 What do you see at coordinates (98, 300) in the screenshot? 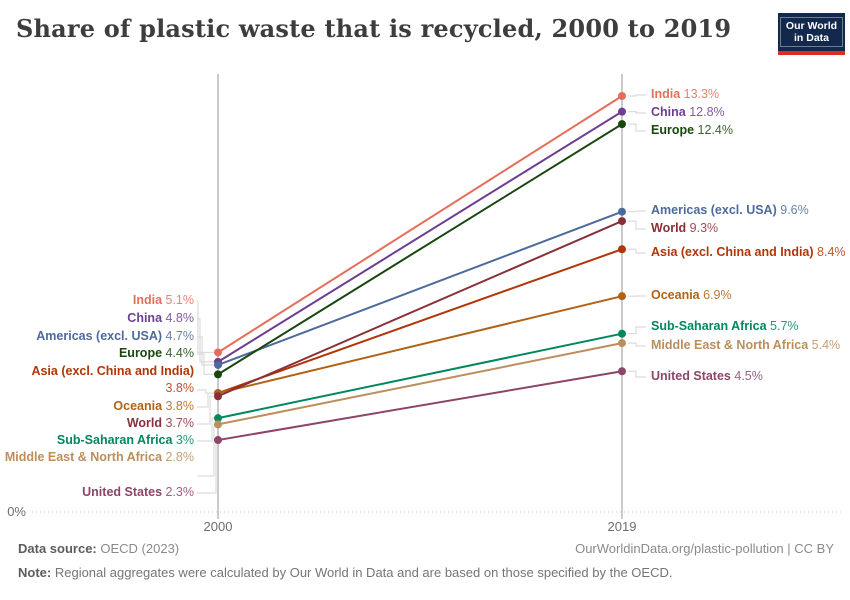
I see `series-left-label: India 5.1%` at bounding box center [98, 300].